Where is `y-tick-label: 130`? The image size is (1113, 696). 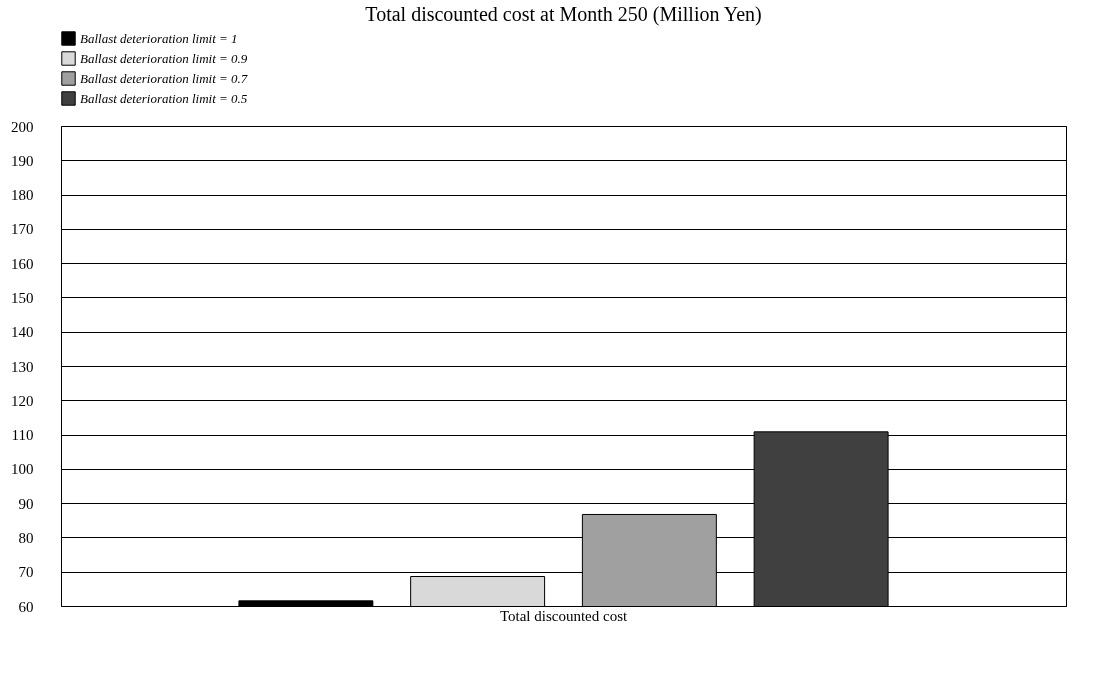 y-tick-label: 130 is located at coordinates (22, 366).